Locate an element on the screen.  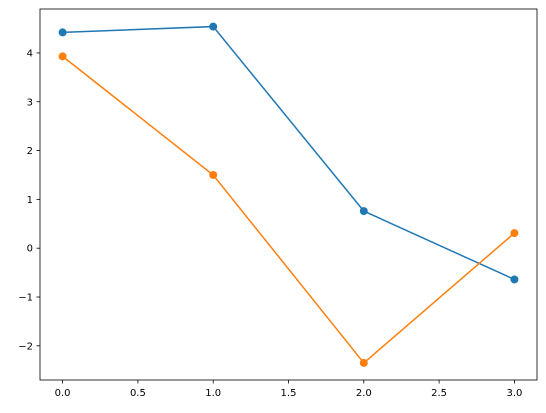
x-tick-label: 1.0 is located at coordinates (213, 393).